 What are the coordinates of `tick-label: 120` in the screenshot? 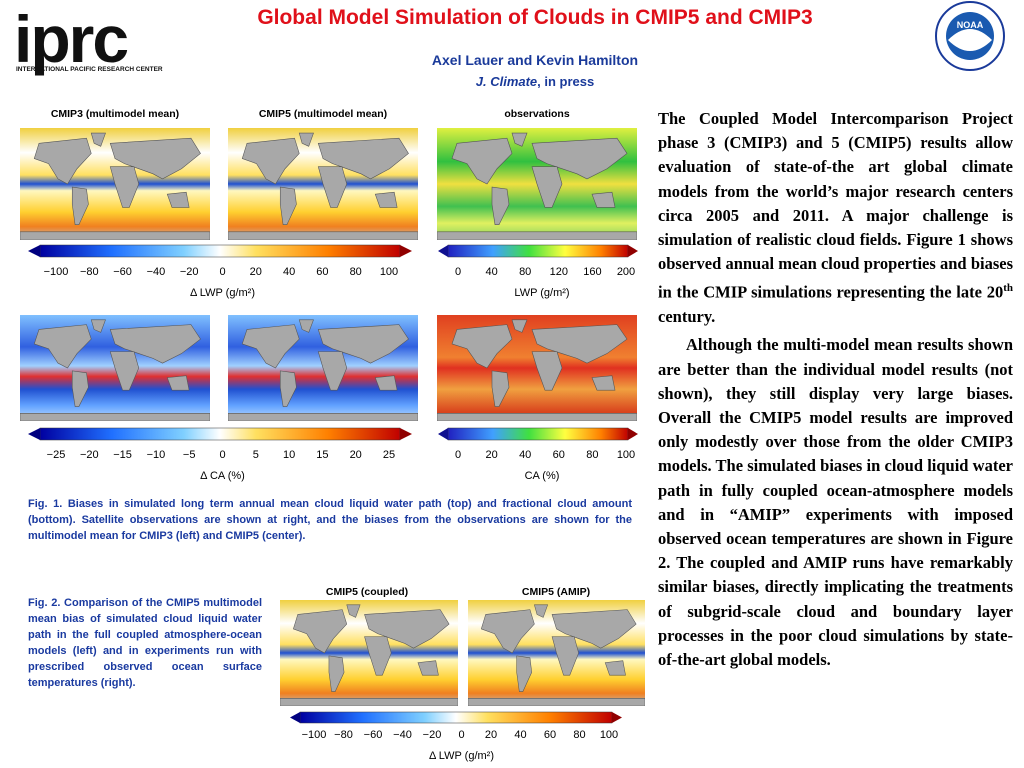 It's located at (559, 272).